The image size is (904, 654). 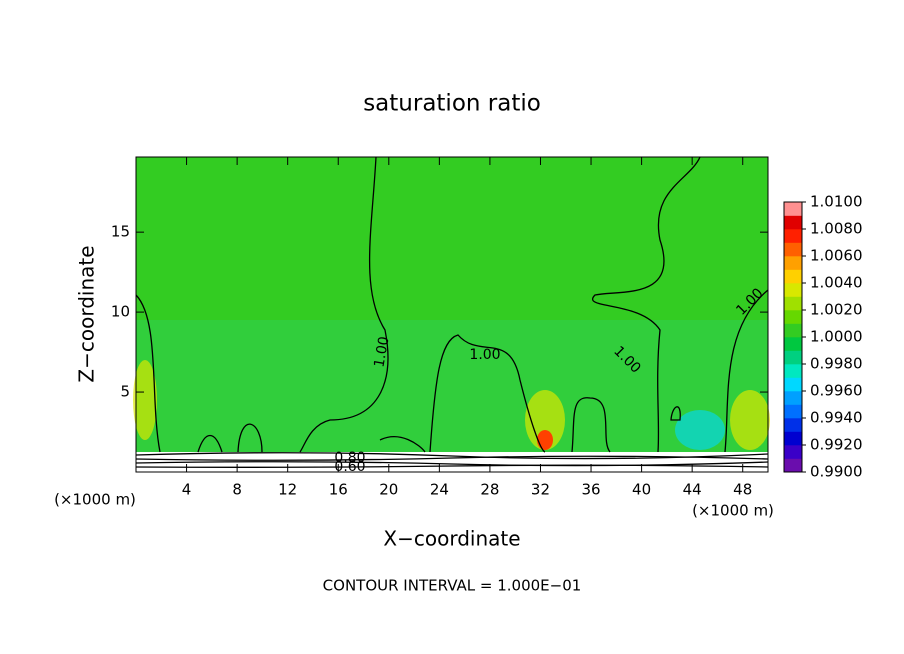 I want to click on chart-title: saturation ratio, so click(x=452, y=104).